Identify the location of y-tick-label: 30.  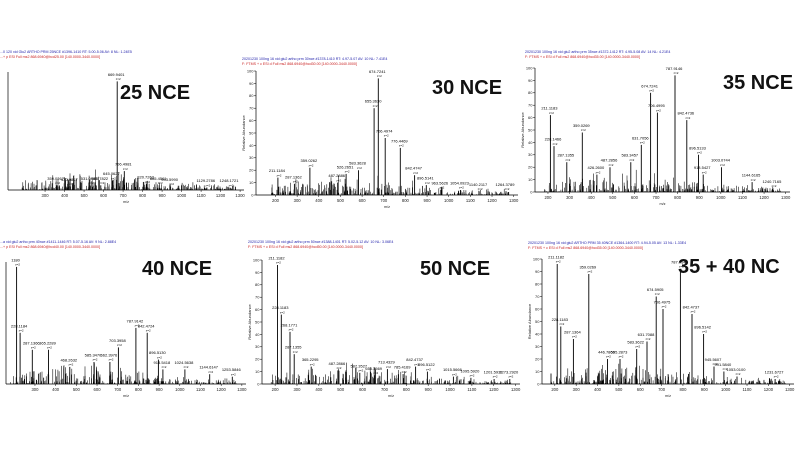
(251, 157).